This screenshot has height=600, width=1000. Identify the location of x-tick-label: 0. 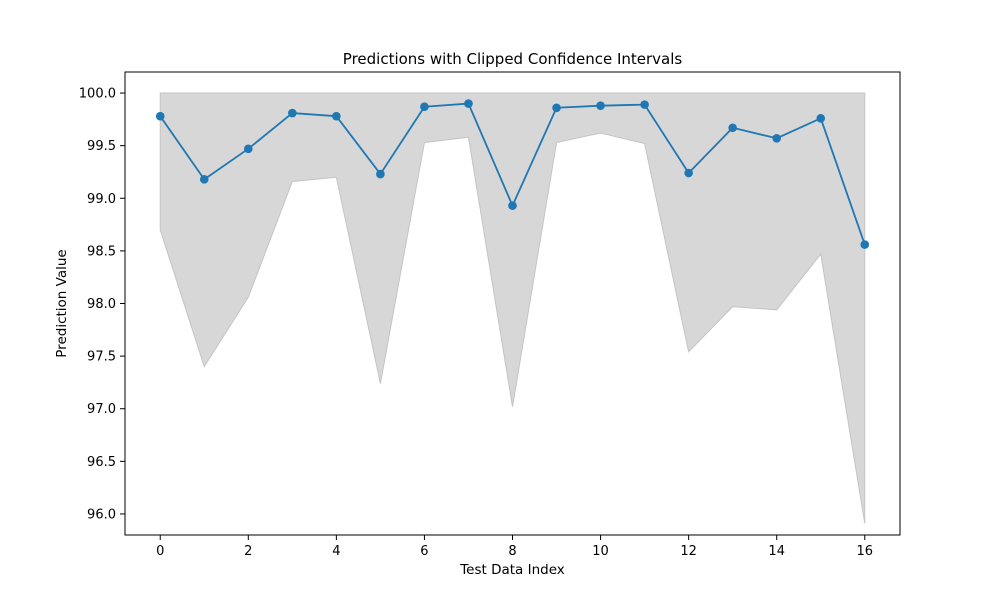
(160, 551).